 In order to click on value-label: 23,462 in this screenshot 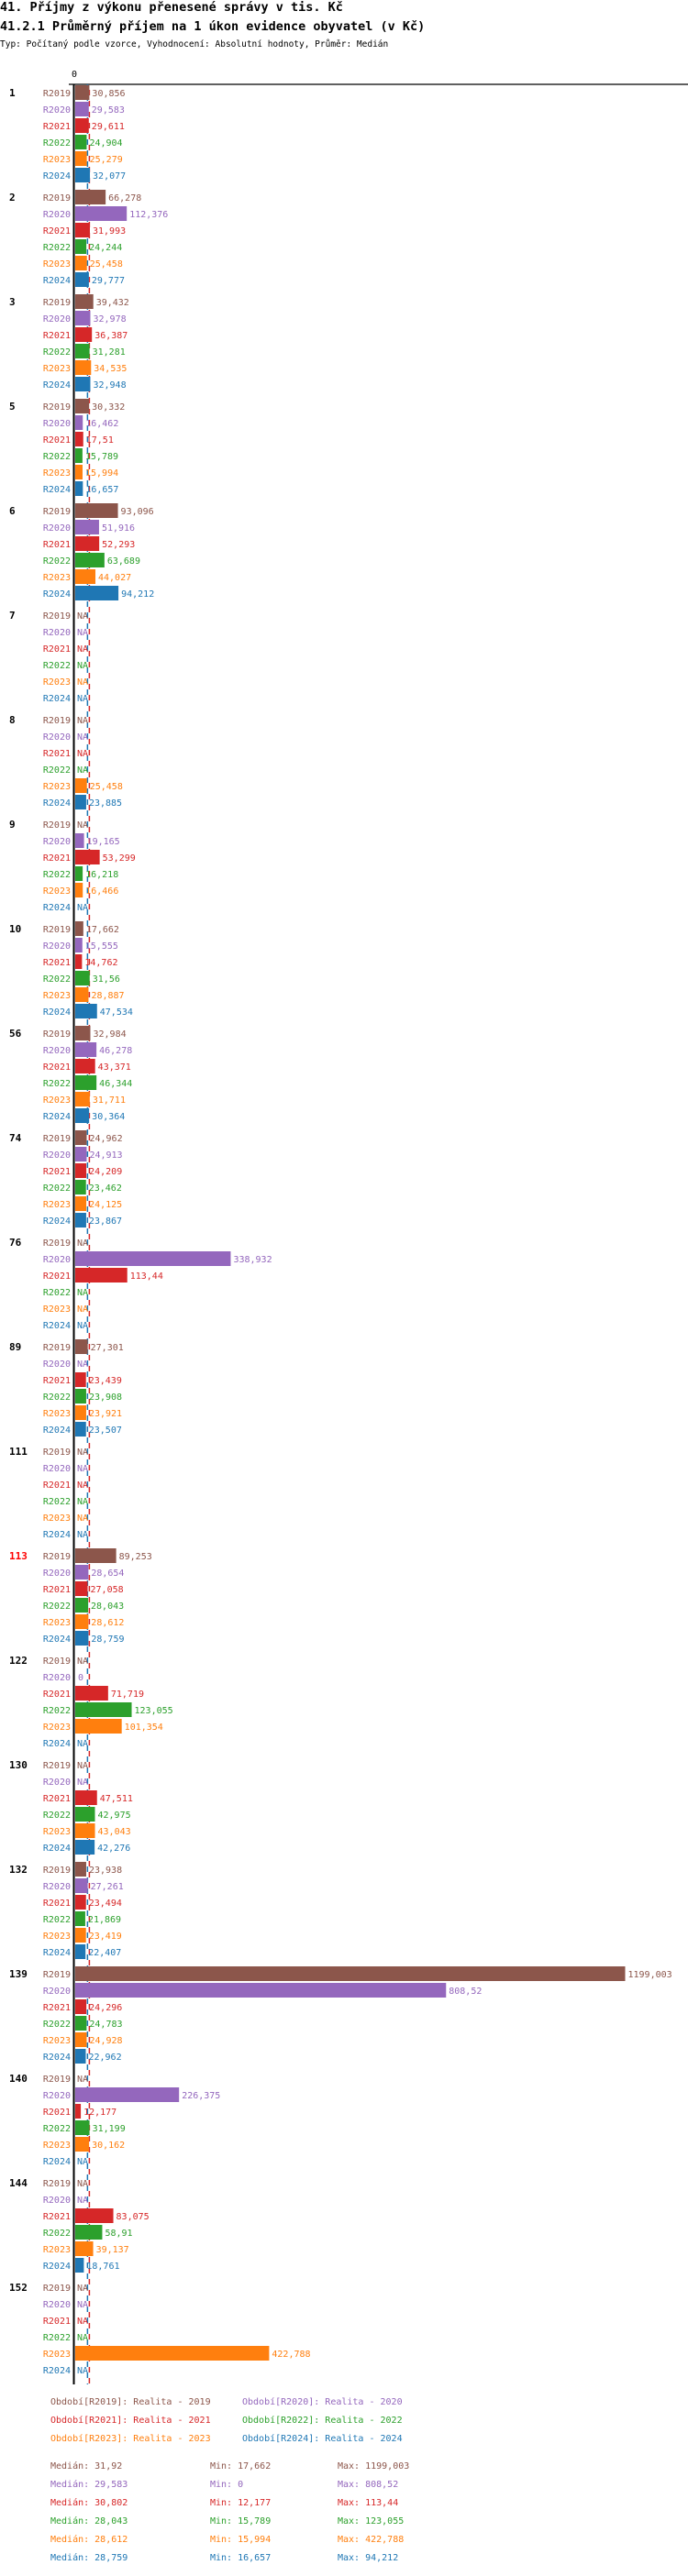, I will do `click(105, 1188)`.